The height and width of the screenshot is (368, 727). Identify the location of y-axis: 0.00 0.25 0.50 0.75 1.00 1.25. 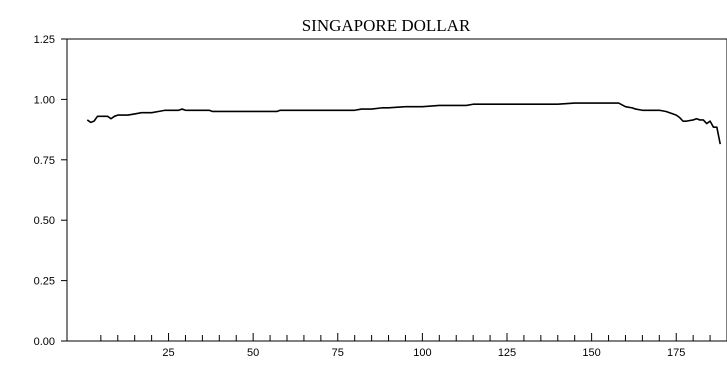
(50, 191).